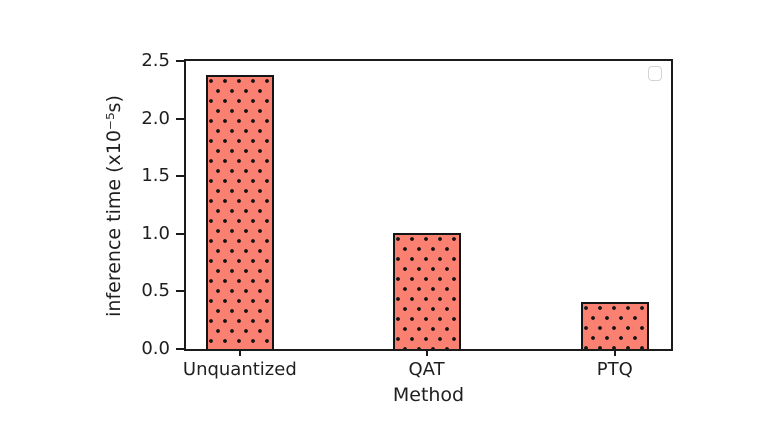 Image resolution: width=757 pixels, height=446 pixels. What do you see at coordinates (155, 233) in the screenshot?
I see `y-tick-label: 1.0` at bounding box center [155, 233].